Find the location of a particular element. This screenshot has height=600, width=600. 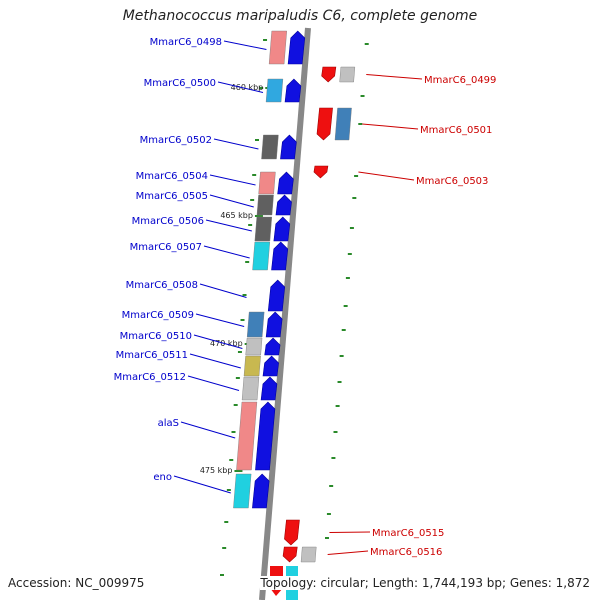

forward-gene-label: alaS is located at coordinates (168, 423).